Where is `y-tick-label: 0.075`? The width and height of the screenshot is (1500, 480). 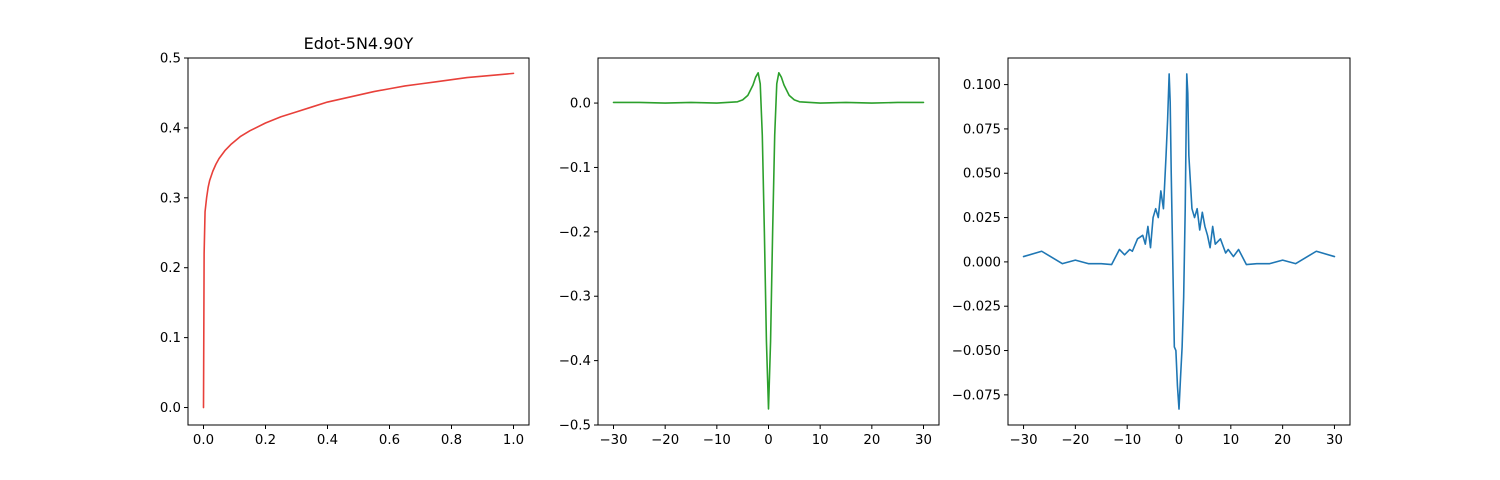
y-tick-label: 0.075 is located at coordinates (982, 129).